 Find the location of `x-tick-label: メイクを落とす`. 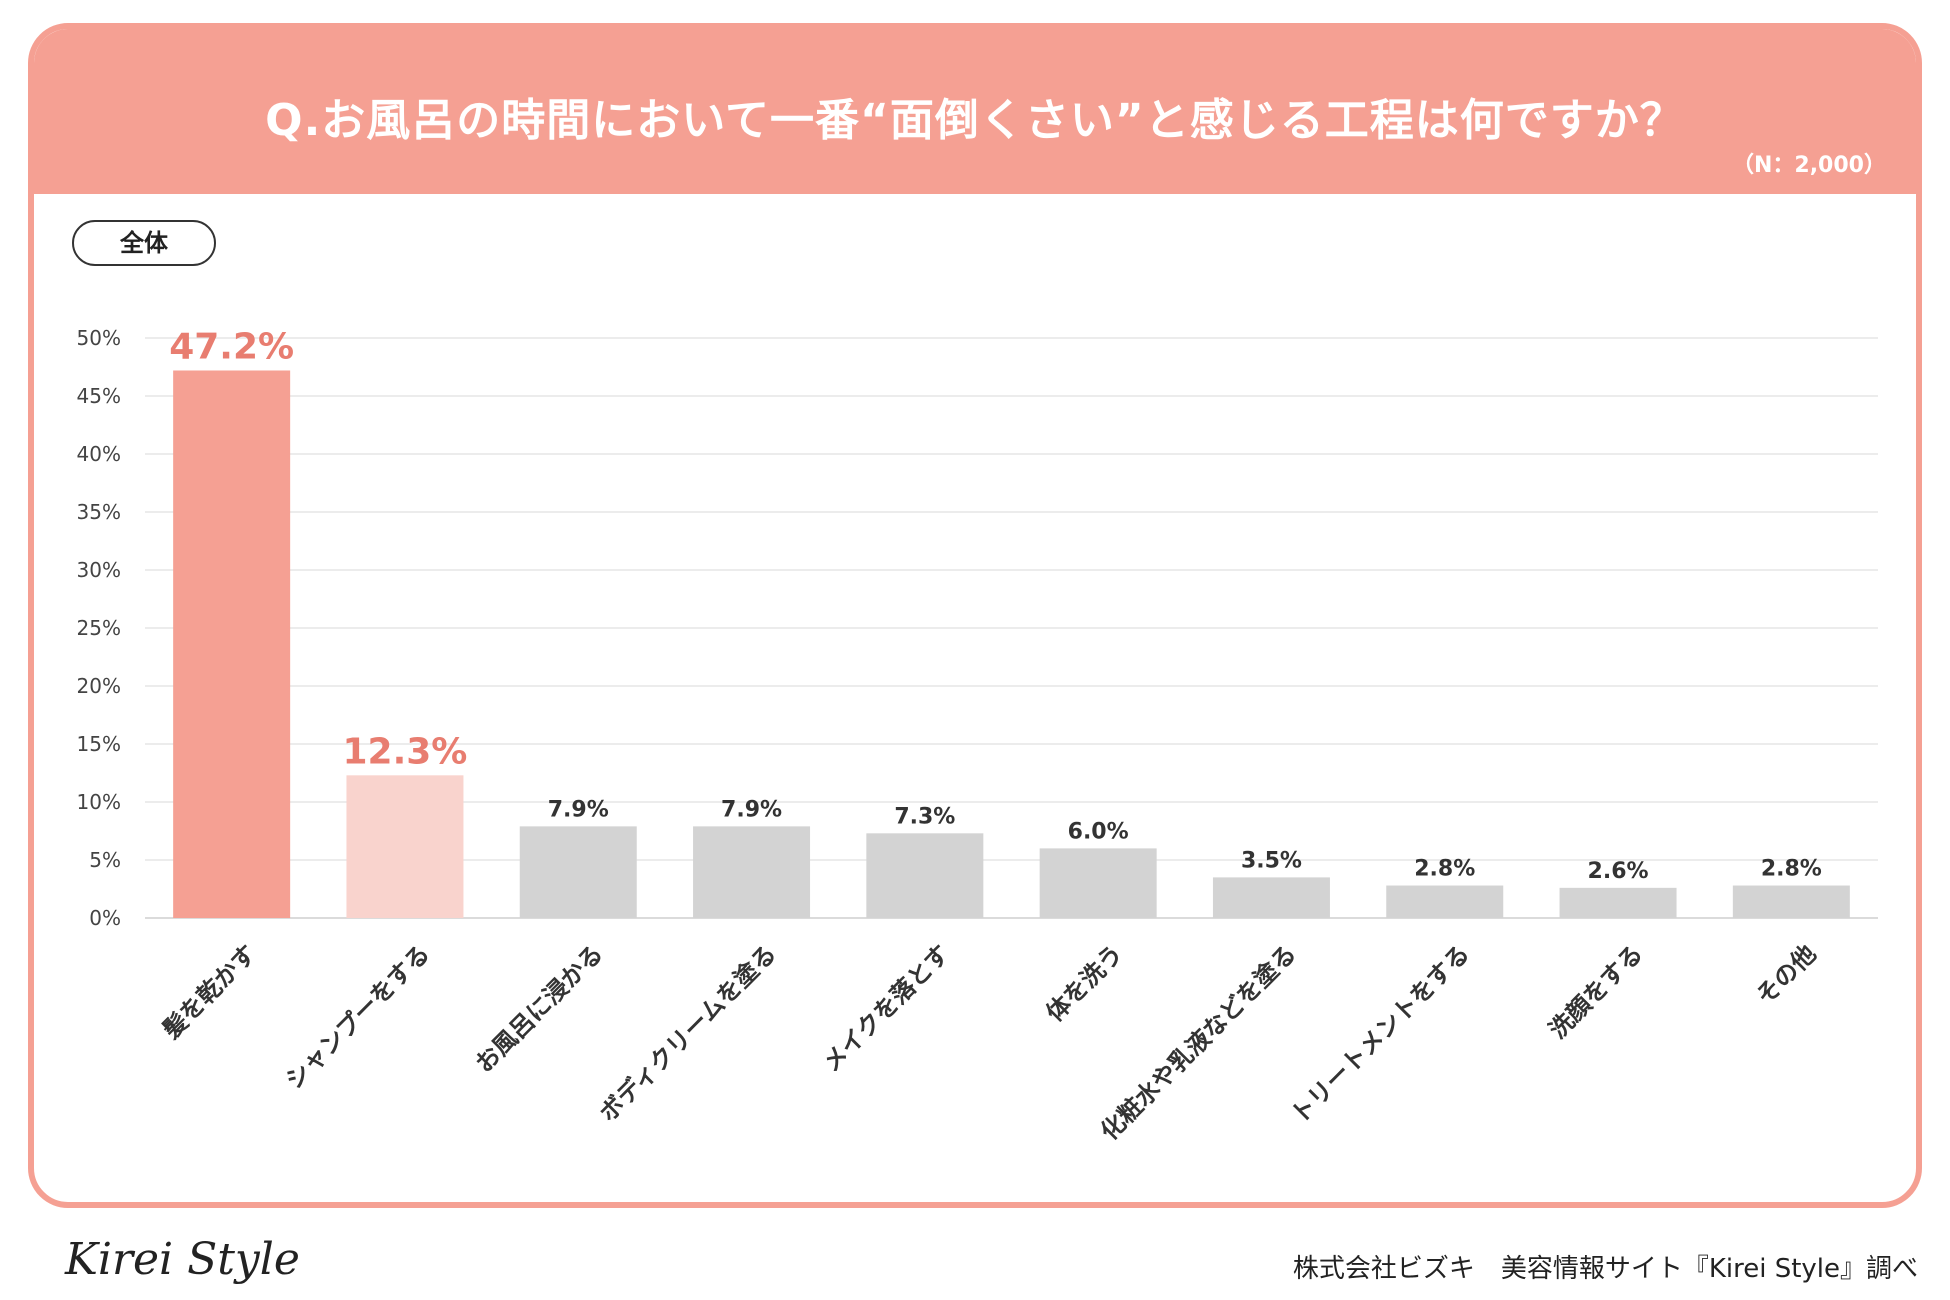

x-tick-label: メイクを落とす is located at coordinates (886, 1008).